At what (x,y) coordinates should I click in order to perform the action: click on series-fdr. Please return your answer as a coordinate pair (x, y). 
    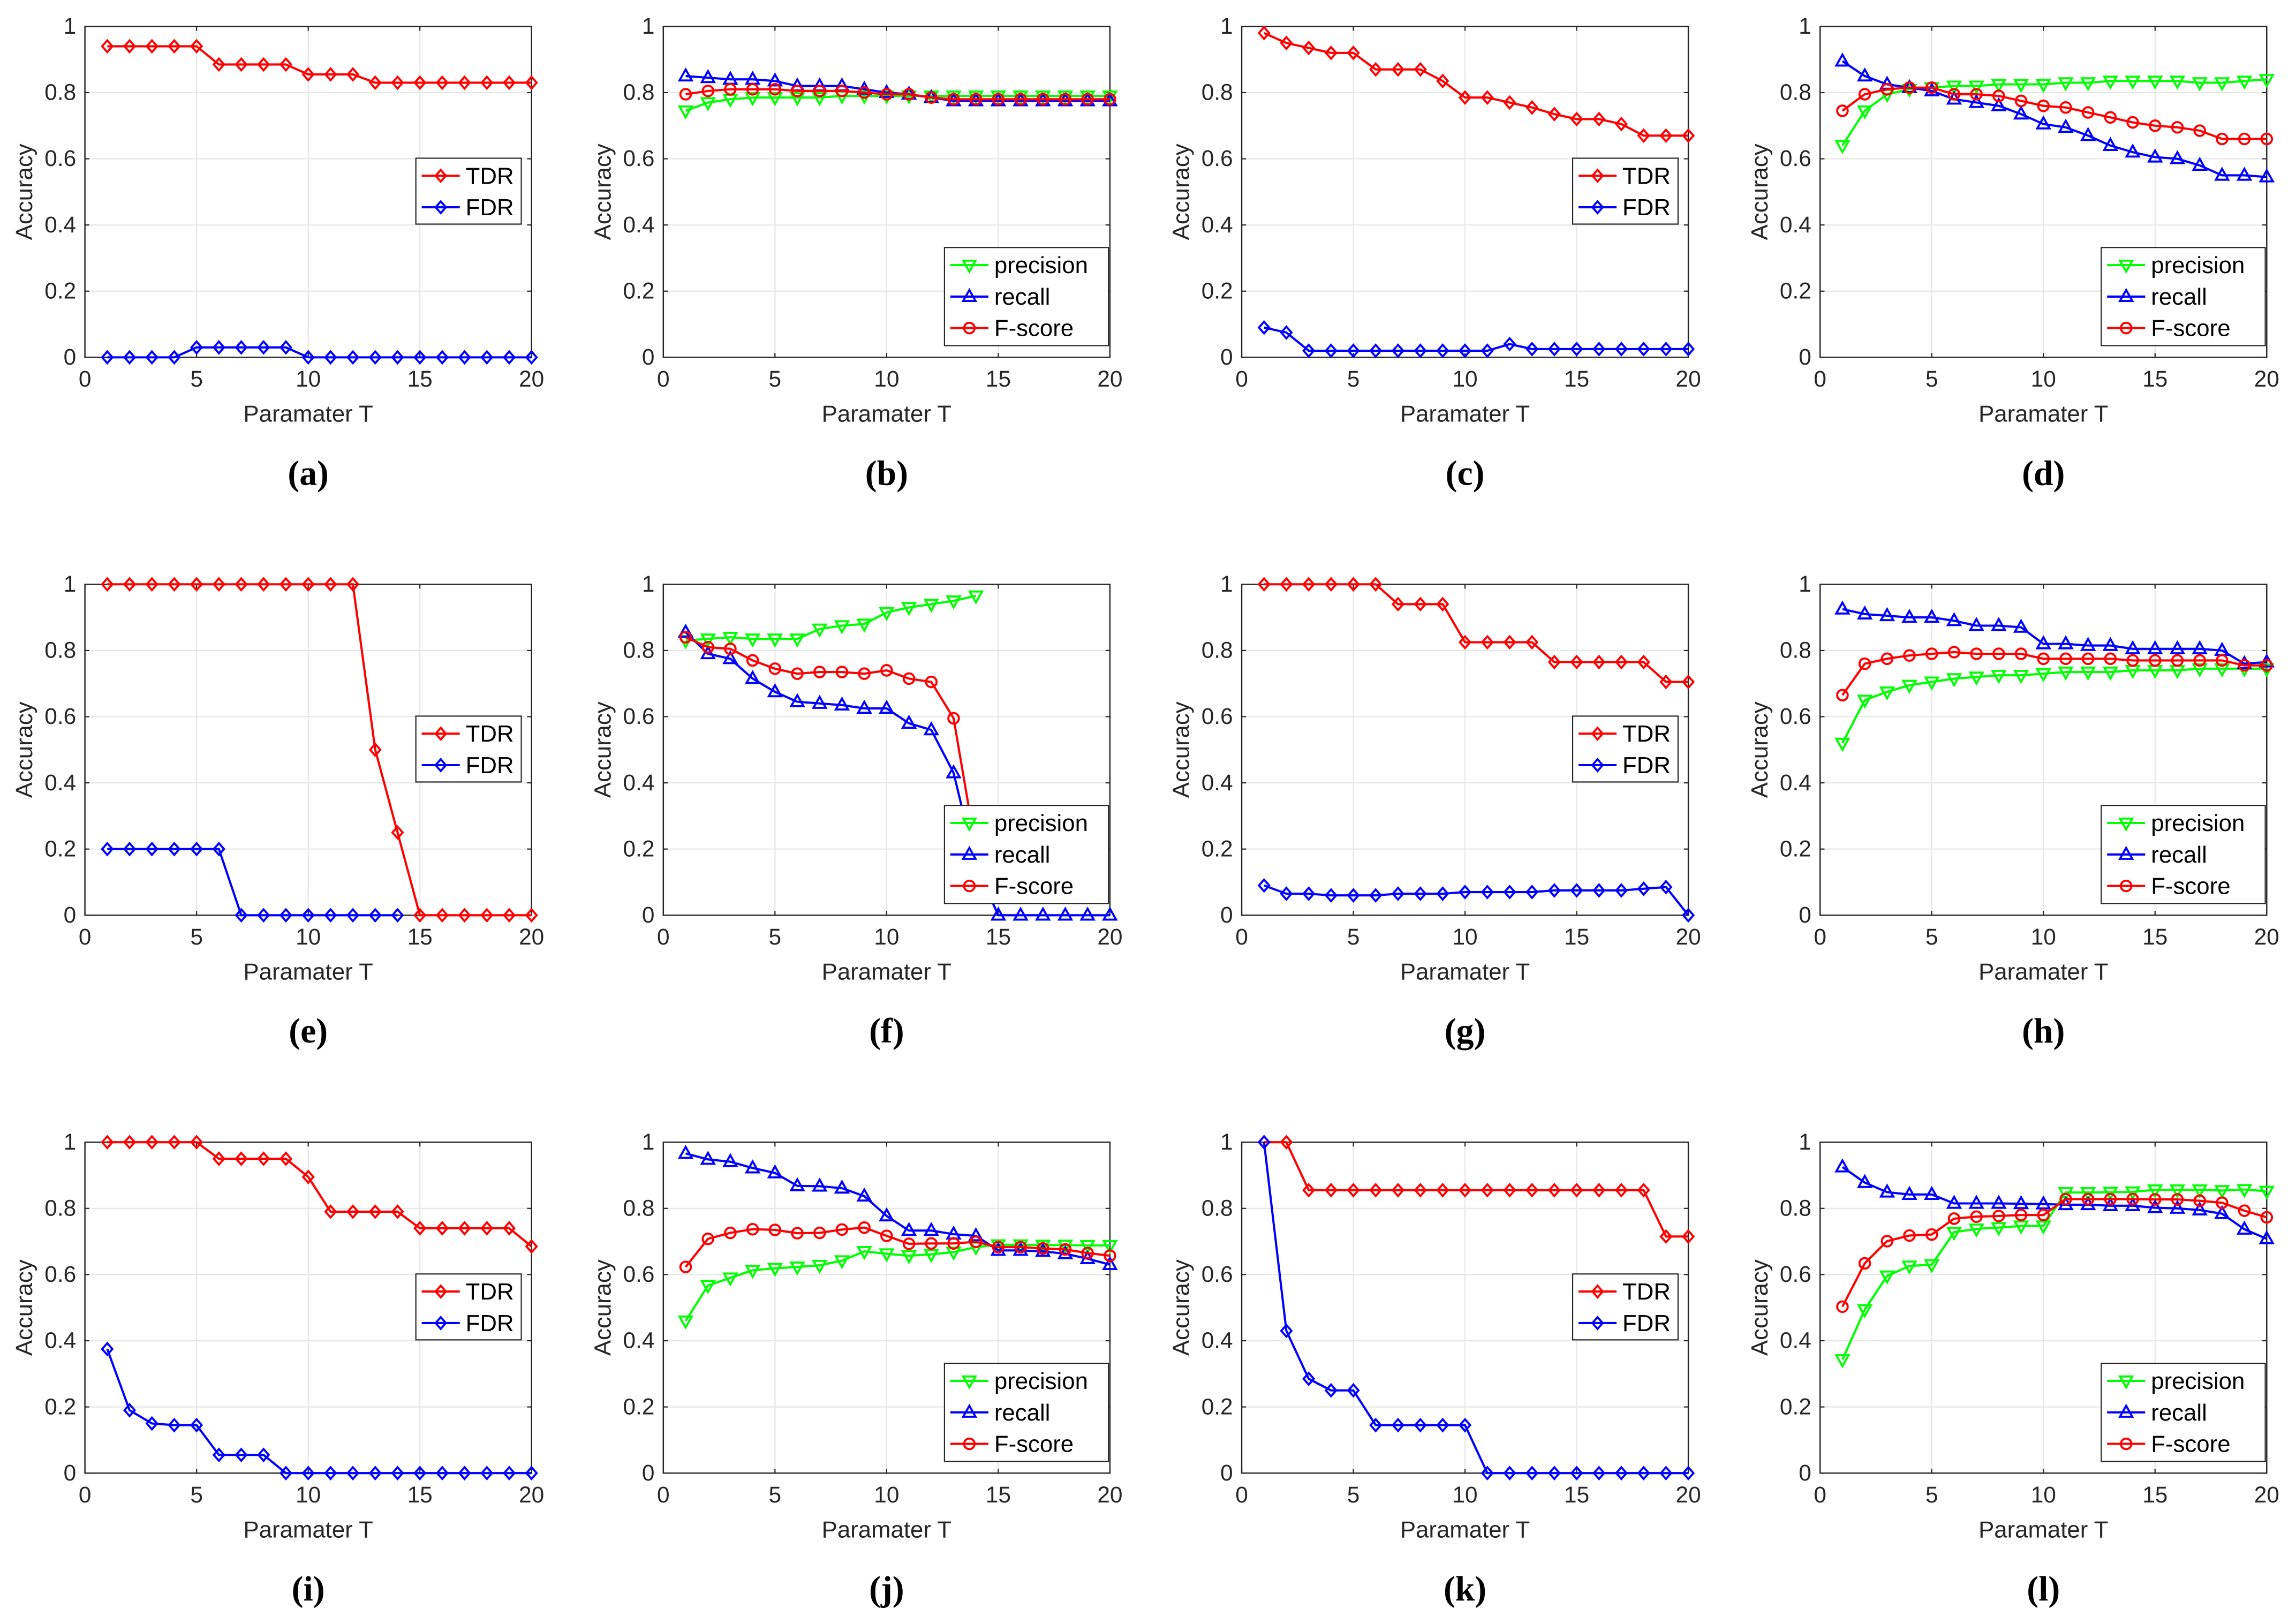
    Looking at the image, I should click on (1476, 901).